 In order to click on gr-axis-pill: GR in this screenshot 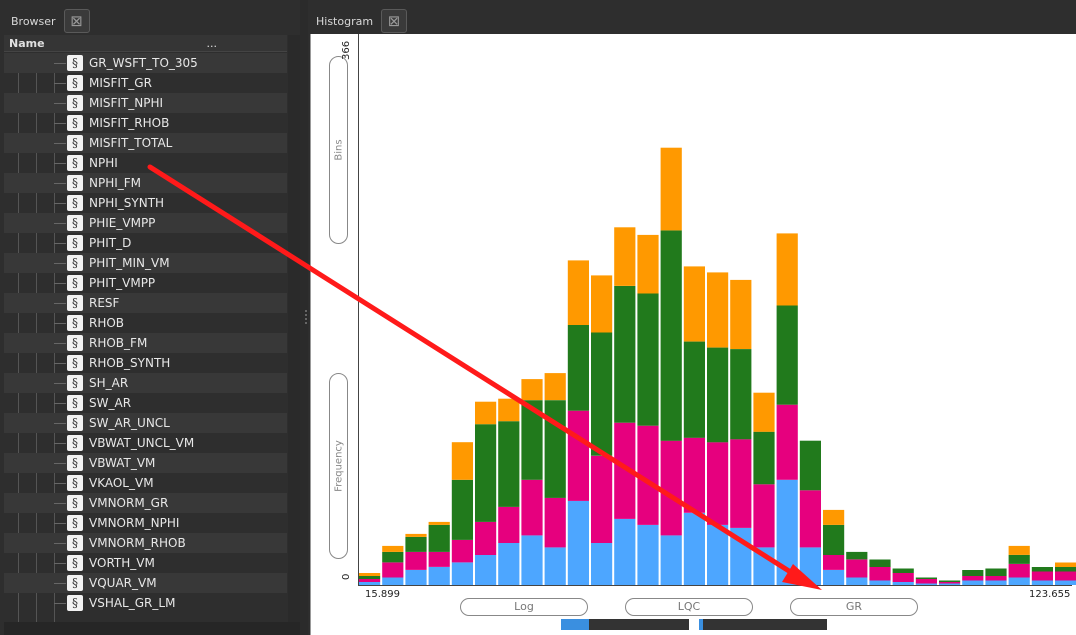, I will do `click(854, 607)`.